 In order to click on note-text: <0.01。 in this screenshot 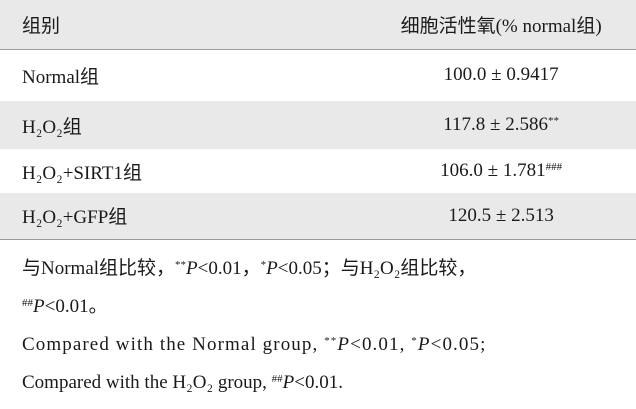, I will do `click(76, 306)`.